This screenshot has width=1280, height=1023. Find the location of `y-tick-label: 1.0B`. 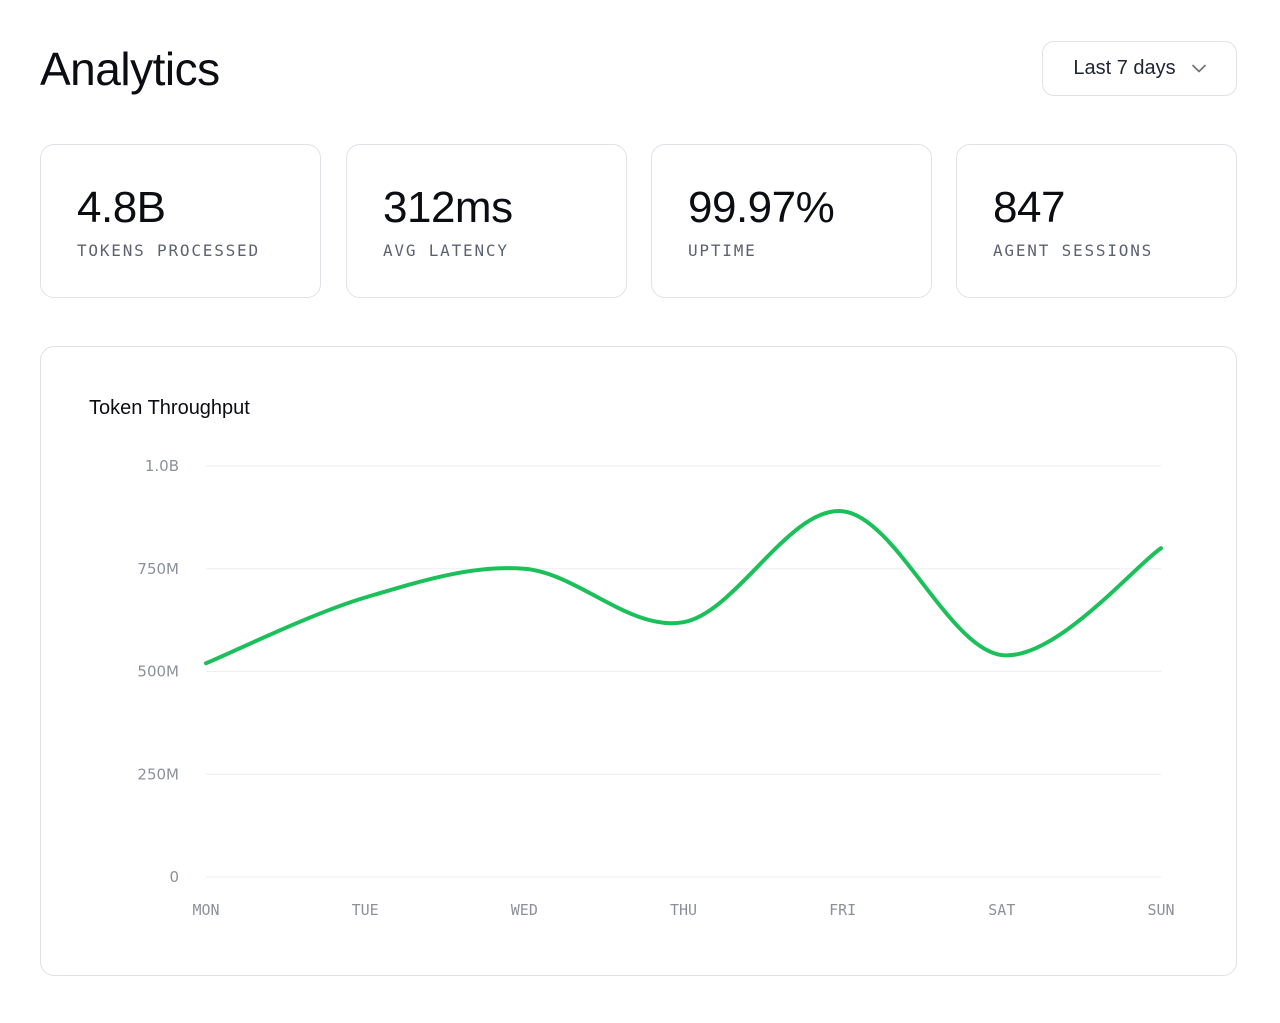

y-tick-label: 1.0B is located at coordinates (162, 466).